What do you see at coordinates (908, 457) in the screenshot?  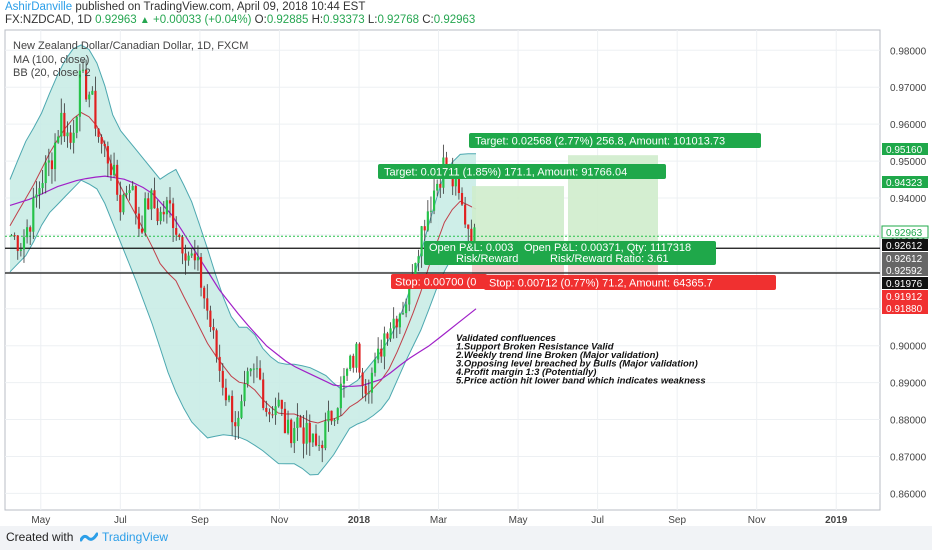 I see `y-tick-label: 0.87000` at bounding box center [908, 457].